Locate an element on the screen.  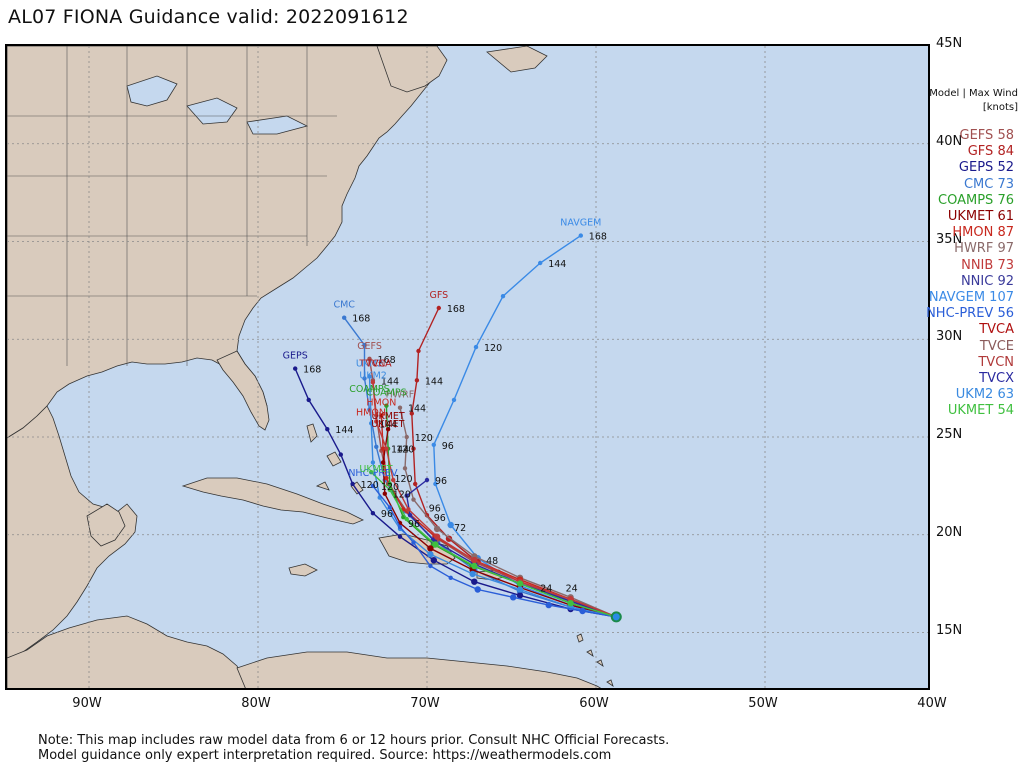
track-name-label: UKM2 is located at coordinates (369, 363).